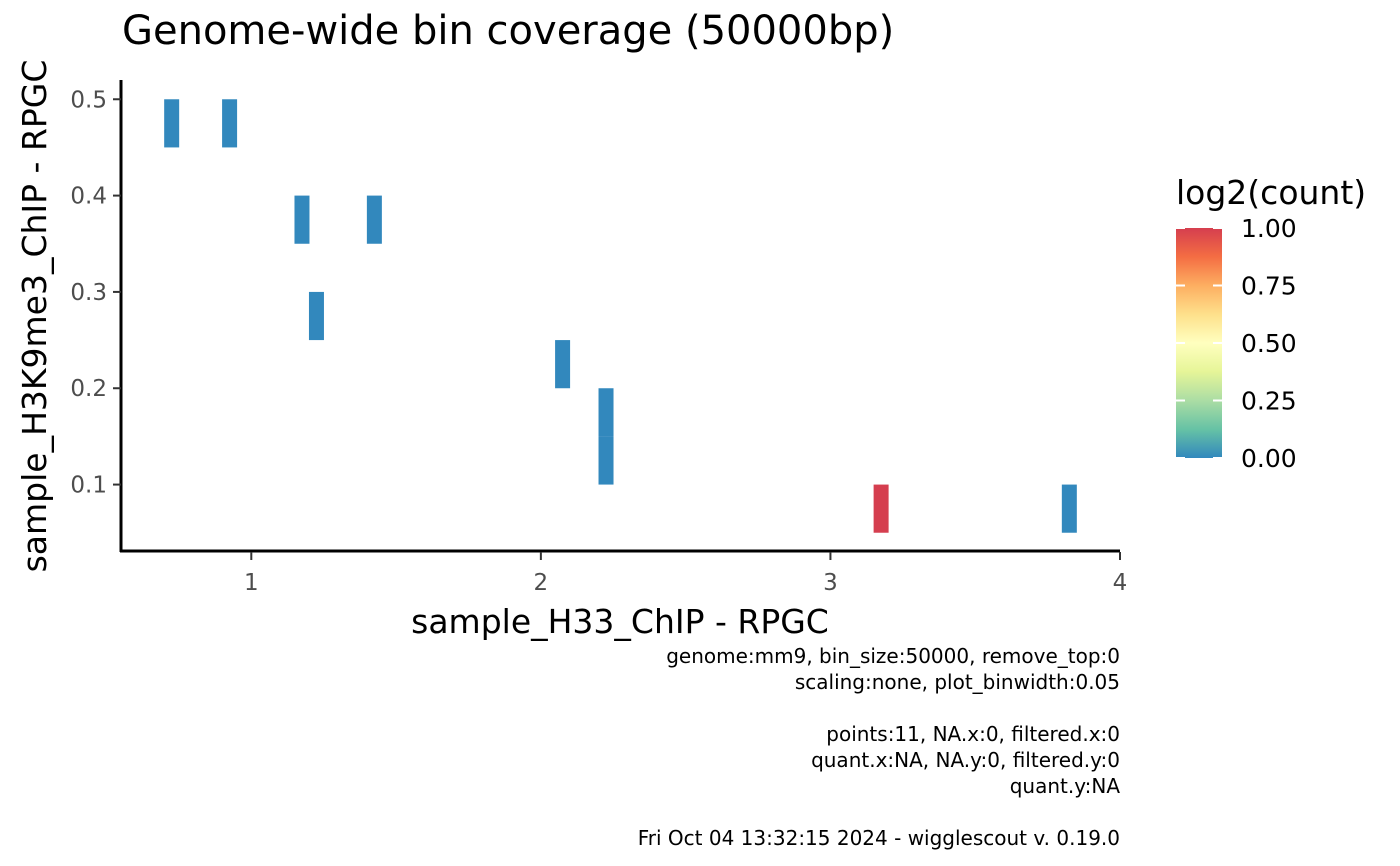 The width and height of the screenshot is (1400, 866). Describe the element at coordinates (957, 682) in the screenshot. I see `caption-line: scaling:none, plot_binwidth:0.05` at that location.